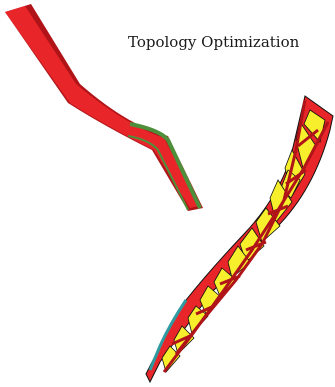 Image resolution: width=335 pixels, height=387 pixels. I want to click on beam-green-edge, so click(165, 165).